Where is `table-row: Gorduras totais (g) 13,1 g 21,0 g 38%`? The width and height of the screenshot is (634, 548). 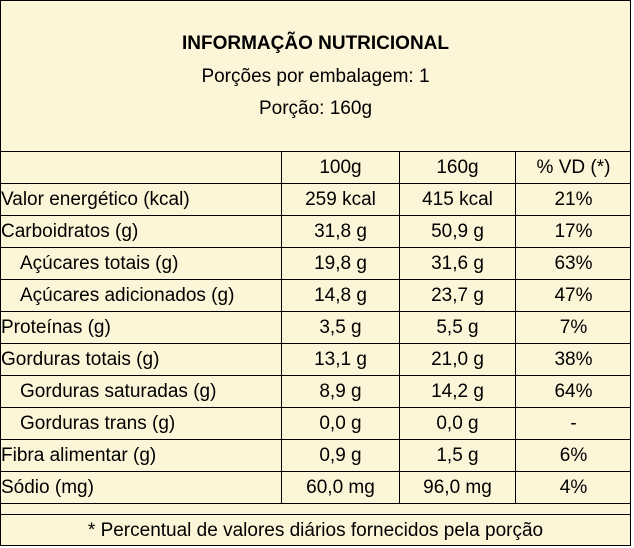
table-row: Gorduras totais (g) 13,1 g 21,0 g 38% is located at coordinates (315, 359).